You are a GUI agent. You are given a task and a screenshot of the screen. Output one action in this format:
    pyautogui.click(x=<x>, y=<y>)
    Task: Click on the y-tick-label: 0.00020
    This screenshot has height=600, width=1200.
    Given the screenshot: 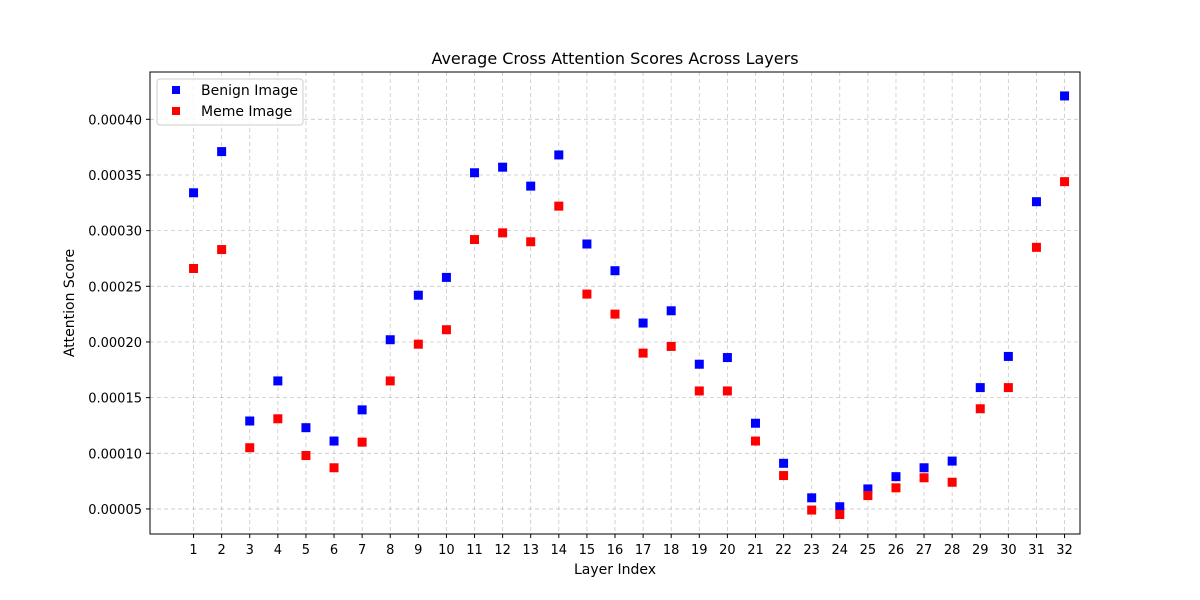 What is the action you would take?
    pyautogui.click(x=115, y=343)
    